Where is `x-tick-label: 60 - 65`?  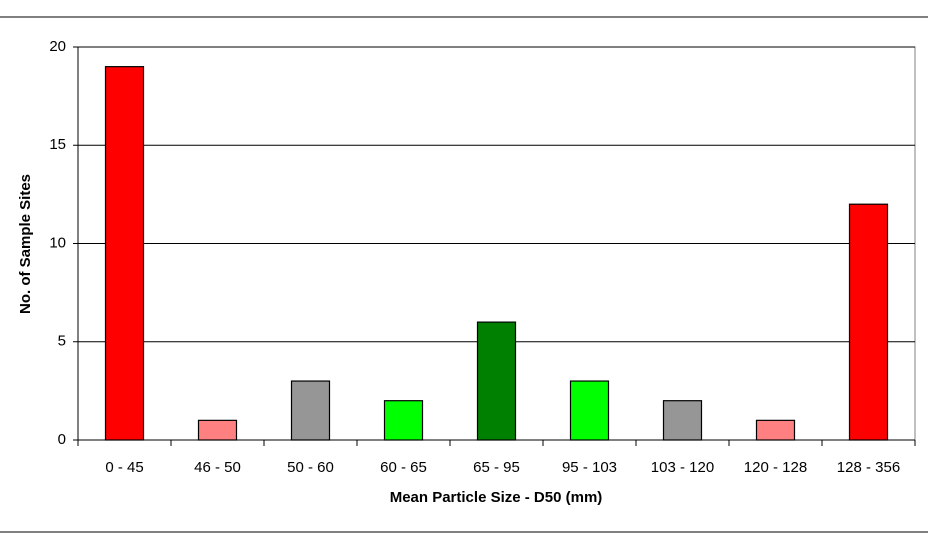 x-tick-label: 60 - 65 is located at coordinates (403, 467).